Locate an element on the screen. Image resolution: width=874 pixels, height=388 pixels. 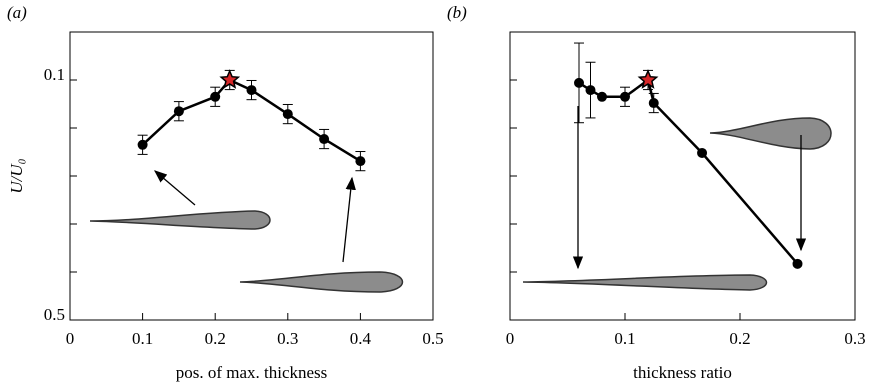
x-tick-label: 0.5 is located at coordinates (432, 338).